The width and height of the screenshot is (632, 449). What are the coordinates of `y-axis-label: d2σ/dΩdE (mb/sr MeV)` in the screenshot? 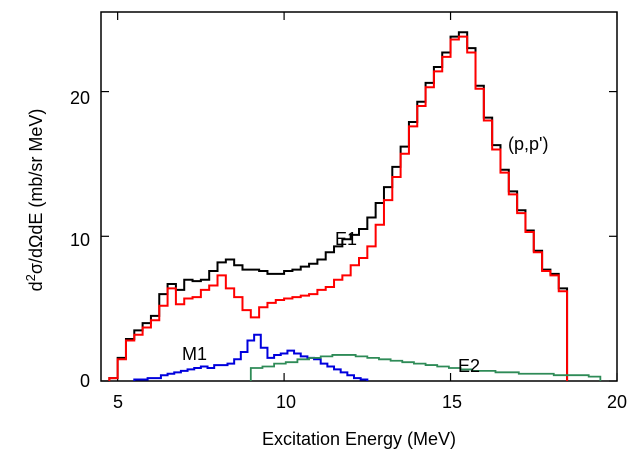 It's located at (34, 200).